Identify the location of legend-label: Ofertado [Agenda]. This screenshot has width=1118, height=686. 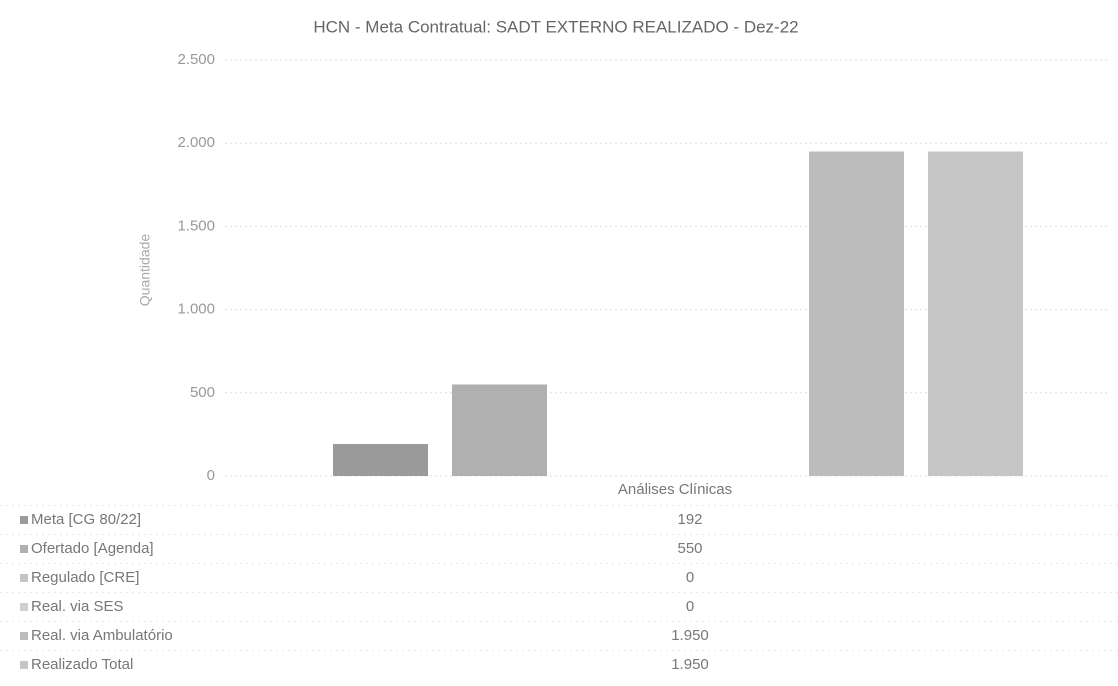
(92, 548).